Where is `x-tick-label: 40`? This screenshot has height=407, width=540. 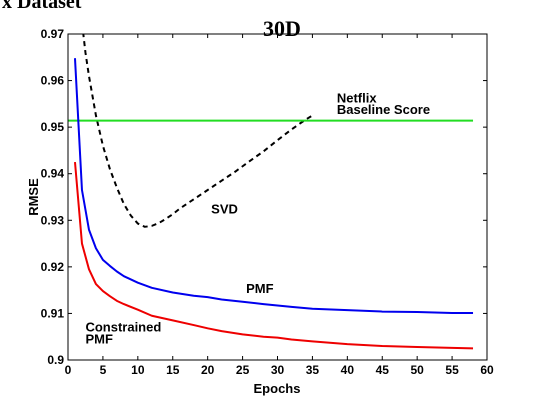
x-tick-label: 40 is located at coordinates (348, 370).